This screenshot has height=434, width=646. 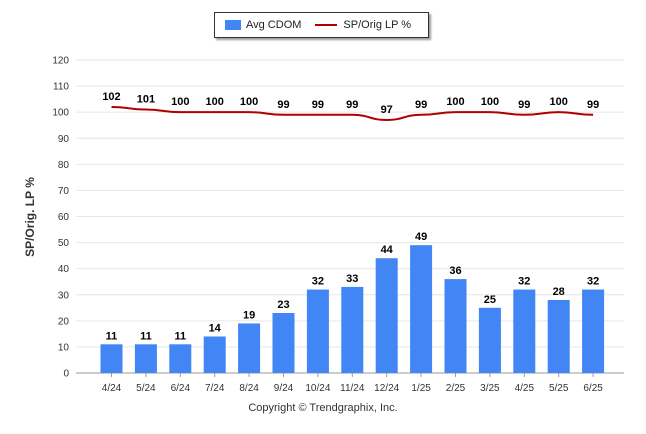 I want to click on bar-data-label: 49, so click(x=421, y=237).